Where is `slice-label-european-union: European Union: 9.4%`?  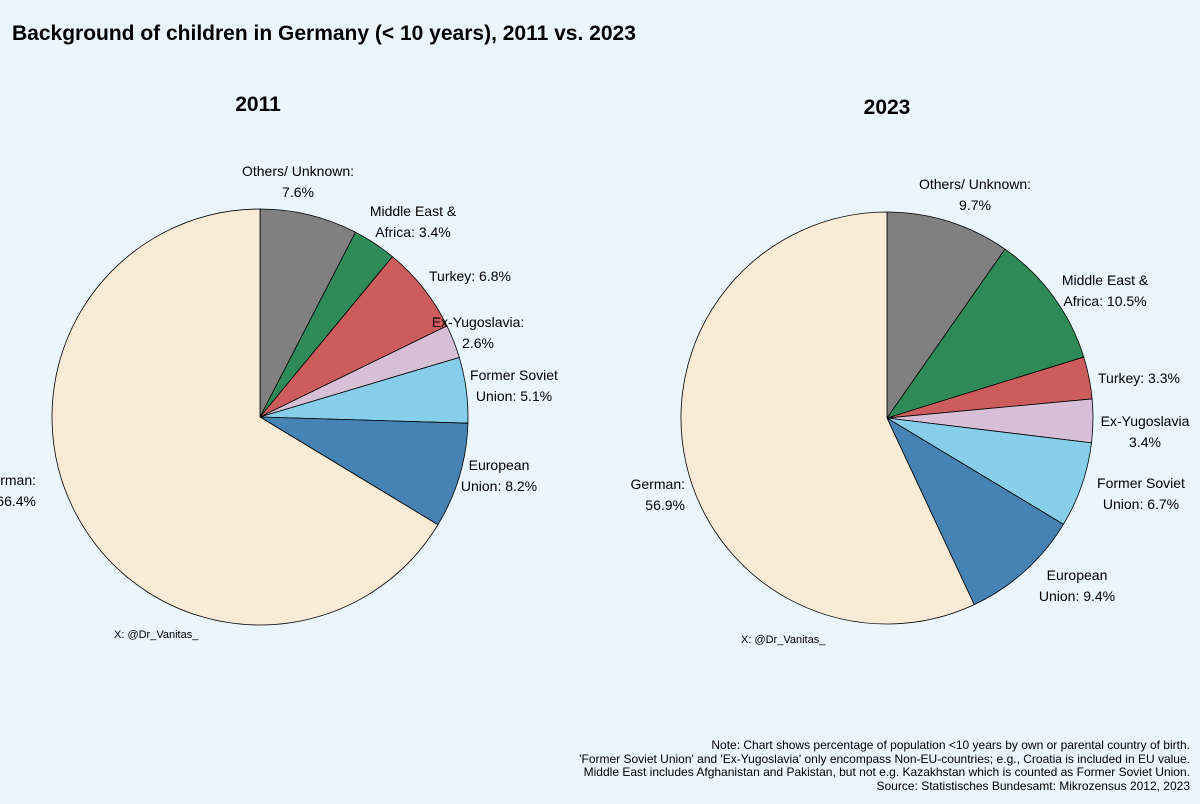 slice-label-european-union: European Union: 9.4% is located at coordinates (1077, 585).